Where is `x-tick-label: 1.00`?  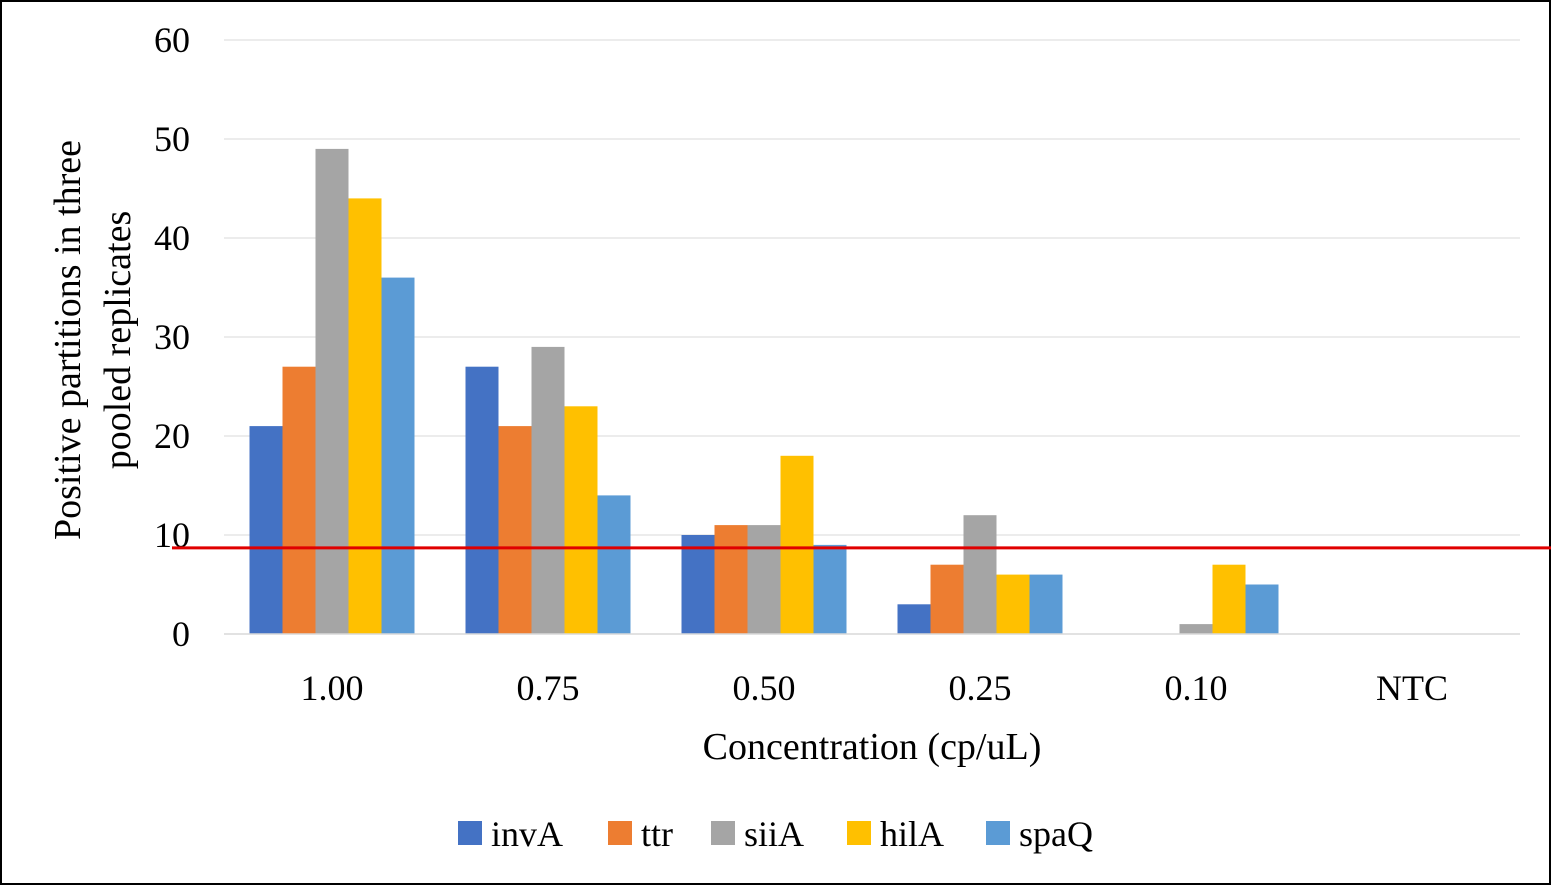 x-tick-label: 1.00 is located at coordinates (332, 688).